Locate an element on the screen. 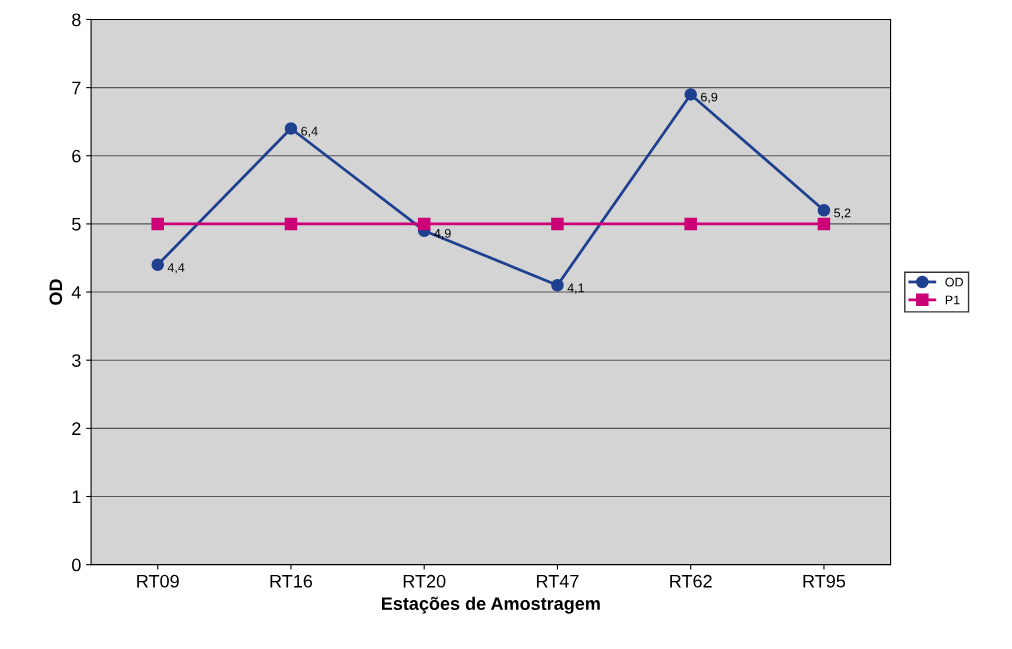  y-tick-label: 8 is located at coordinates (76, 20).